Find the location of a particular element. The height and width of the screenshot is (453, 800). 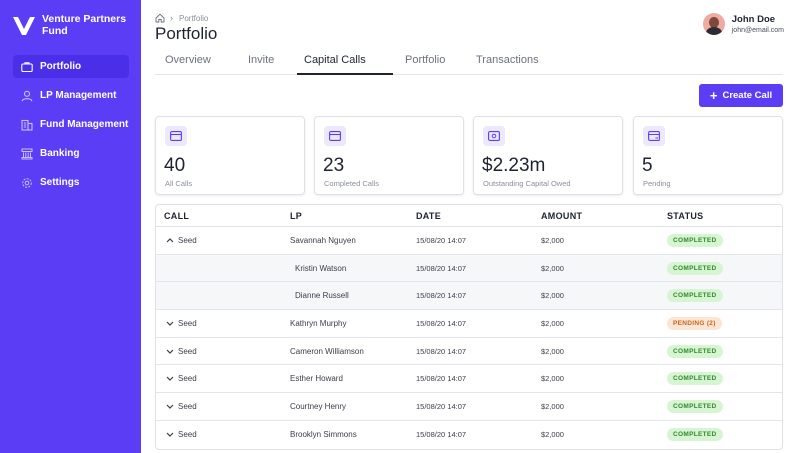

column-header-call: CALL is located at coordinates (177, 216).